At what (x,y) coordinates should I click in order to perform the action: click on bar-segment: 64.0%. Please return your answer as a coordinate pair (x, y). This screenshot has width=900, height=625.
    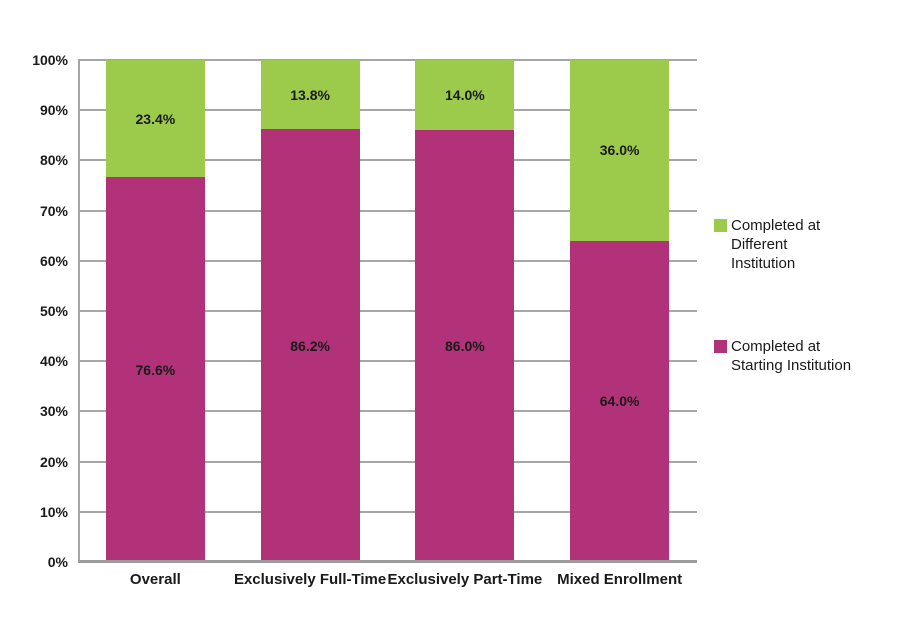
    Looking at the image, I should click on (620, 401).